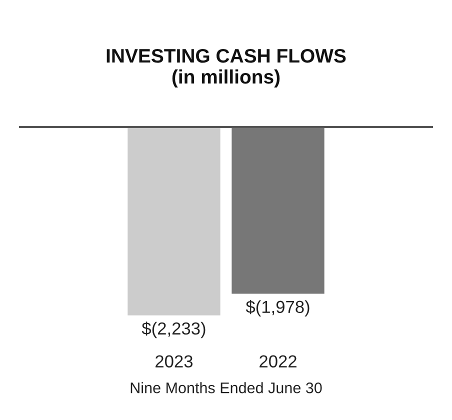 The height and width of the screenshot is (420, 452). I want to click on data-label: $(2,233), so click(174, 330).